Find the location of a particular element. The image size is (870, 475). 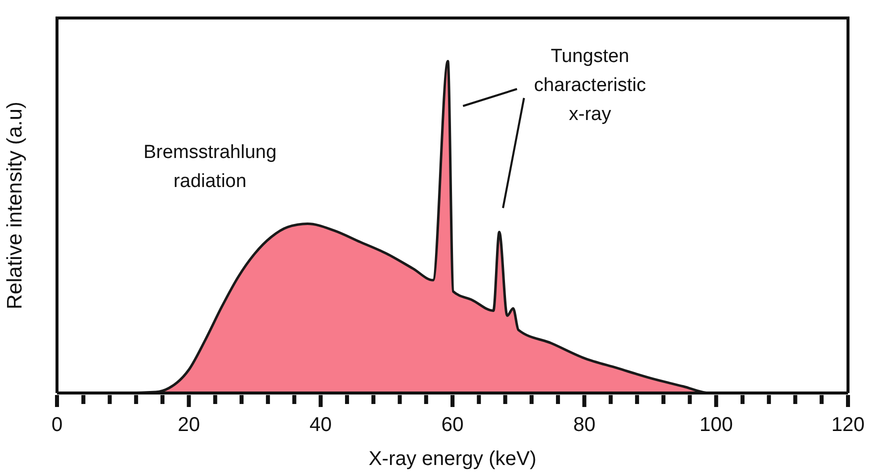

x-tick-label: 40 is located at coordinates (321, 425).